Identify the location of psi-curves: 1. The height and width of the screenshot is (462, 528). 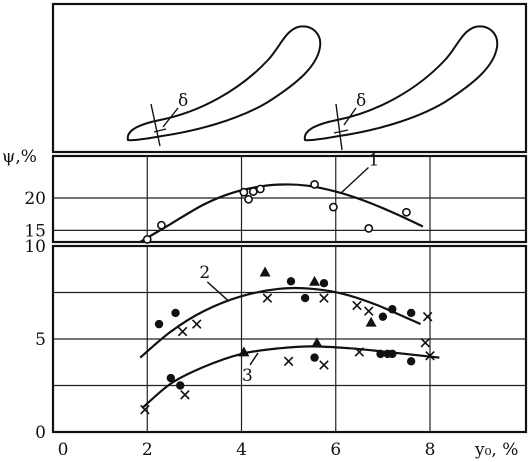
(281, 197).